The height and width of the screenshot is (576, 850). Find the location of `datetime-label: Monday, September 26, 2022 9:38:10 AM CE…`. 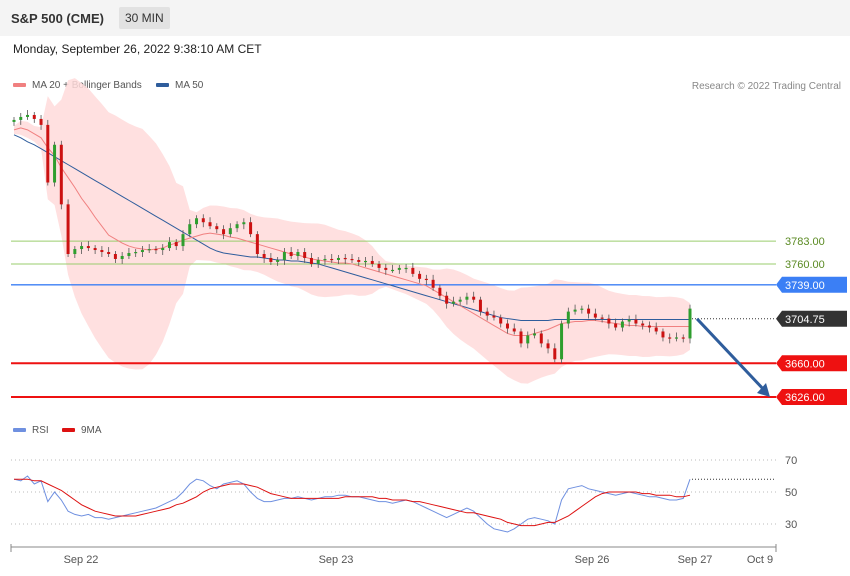

datetime-label: Monday, September 26, 2022 9:38:10 AM CE… is located at coordinates (137, 49).